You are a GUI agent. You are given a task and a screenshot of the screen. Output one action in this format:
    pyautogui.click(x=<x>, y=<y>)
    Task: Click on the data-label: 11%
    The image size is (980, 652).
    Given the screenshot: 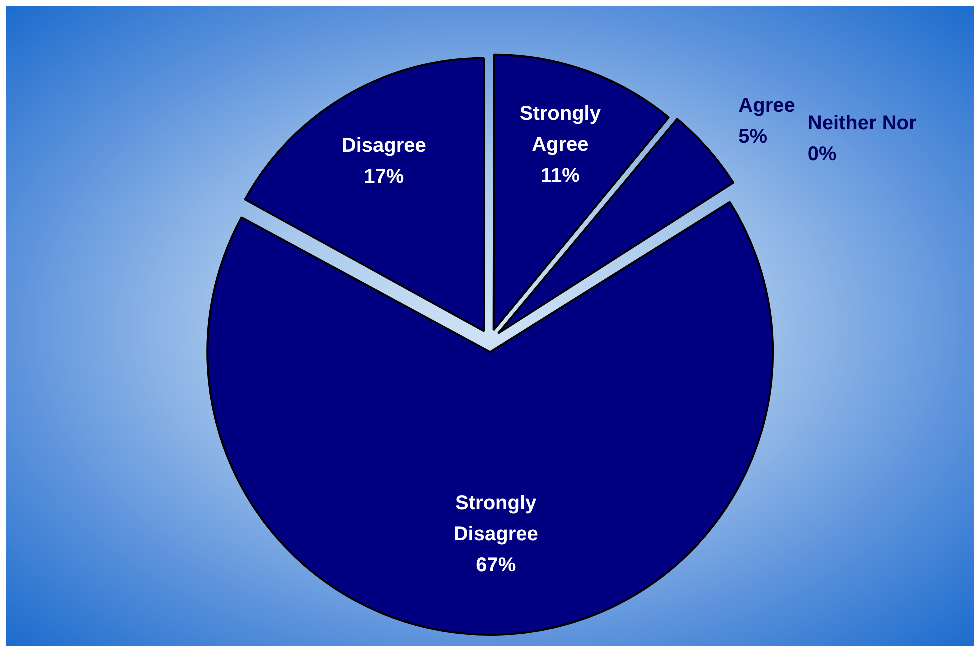 What is the action you would take?
    pyautogui.click(x=560, y=175)
    